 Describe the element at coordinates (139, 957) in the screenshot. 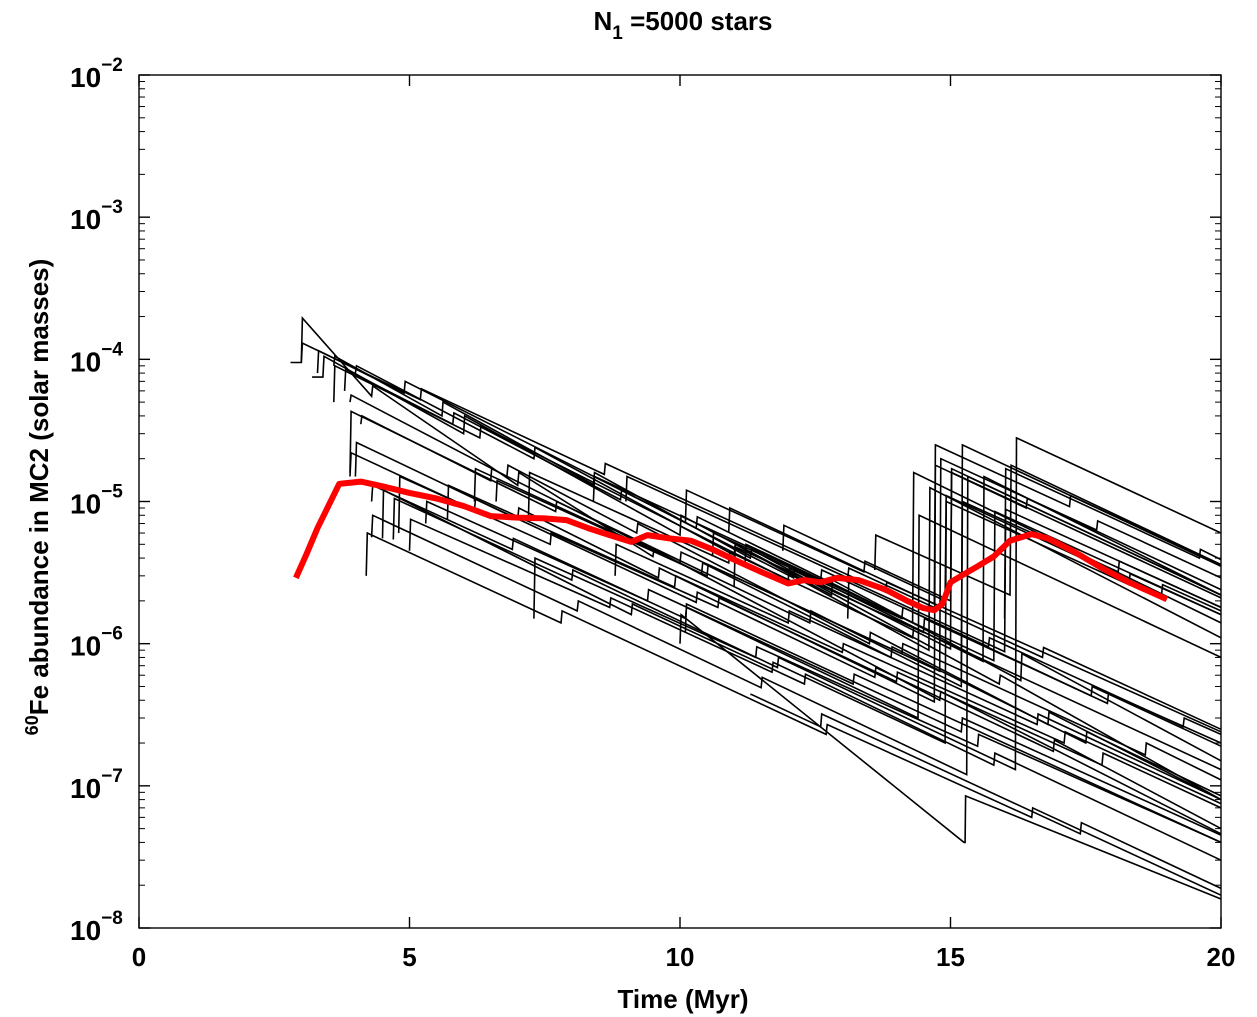

I see `x-tick-label: 0` at that location.